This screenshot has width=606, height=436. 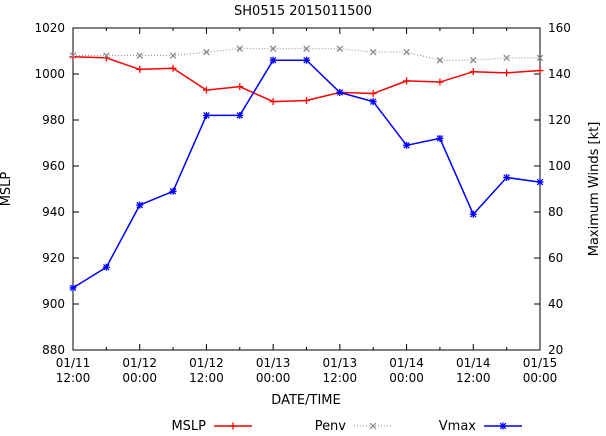 What do you see at coordinates (594, 189) in the screenshot?
I see `y-axis-right-label: Maximum Winds [kt]` at bounding box center [594, 189].